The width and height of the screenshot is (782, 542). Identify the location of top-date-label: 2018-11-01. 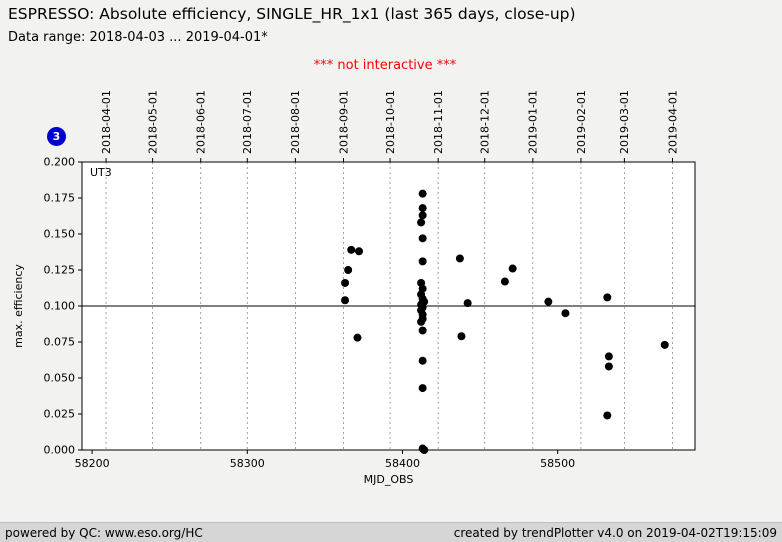
(438, 122).